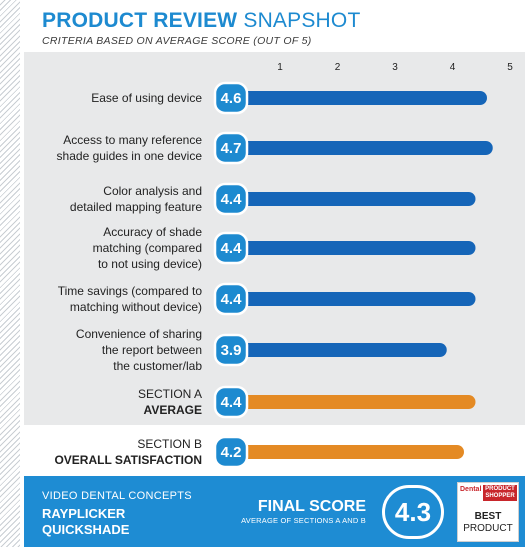 Image resolution: width=525 pixels, height=547 pixels. Describe the element at coordinates (488, 516) in the screenshot. I see `award-best: BEST` at that location.